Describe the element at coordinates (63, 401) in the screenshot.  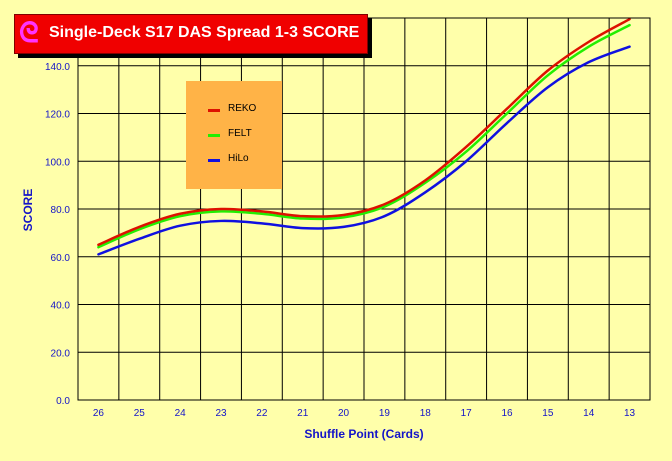
I see `y-tick-label: 0.0` at that location.